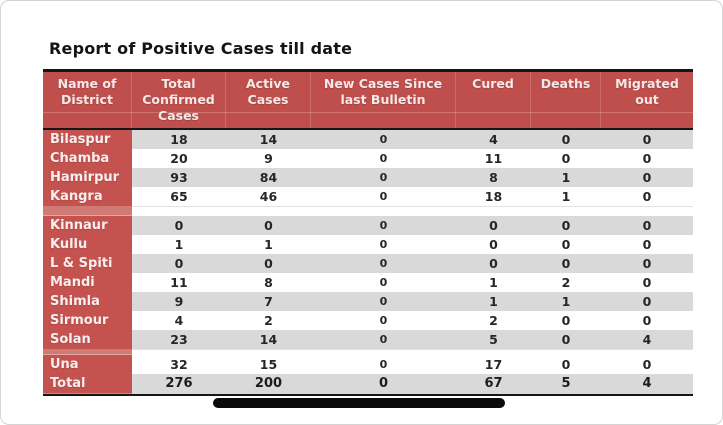 The height and width of the screenshot is (425, 723). I want to click on cell-active: 8, so click(268, 283).